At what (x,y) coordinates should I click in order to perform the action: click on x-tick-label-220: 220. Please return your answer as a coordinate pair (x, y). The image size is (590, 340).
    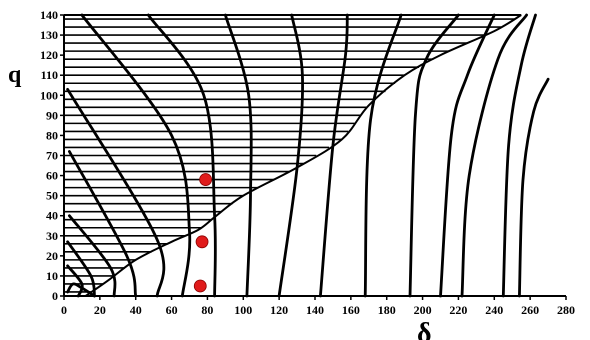
    Looking at the image, I should click on (458, 310).